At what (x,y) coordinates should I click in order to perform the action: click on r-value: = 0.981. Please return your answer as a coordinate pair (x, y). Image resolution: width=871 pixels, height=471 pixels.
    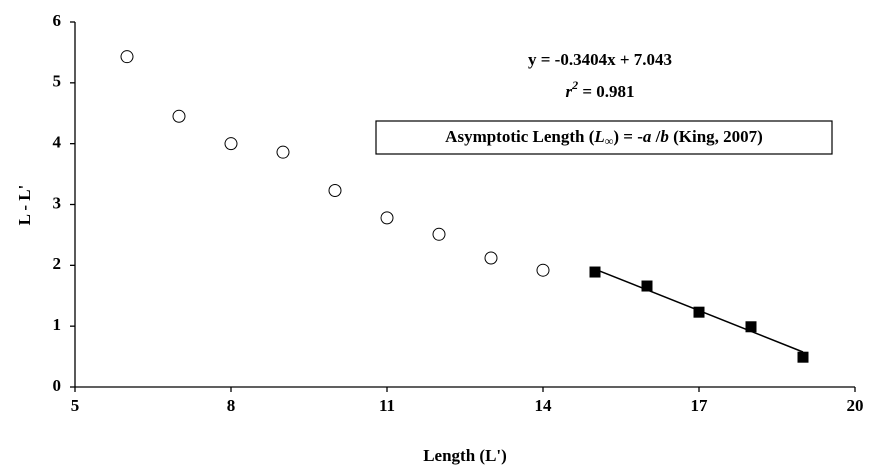
    Looking at the image, I should click on (606, 91).